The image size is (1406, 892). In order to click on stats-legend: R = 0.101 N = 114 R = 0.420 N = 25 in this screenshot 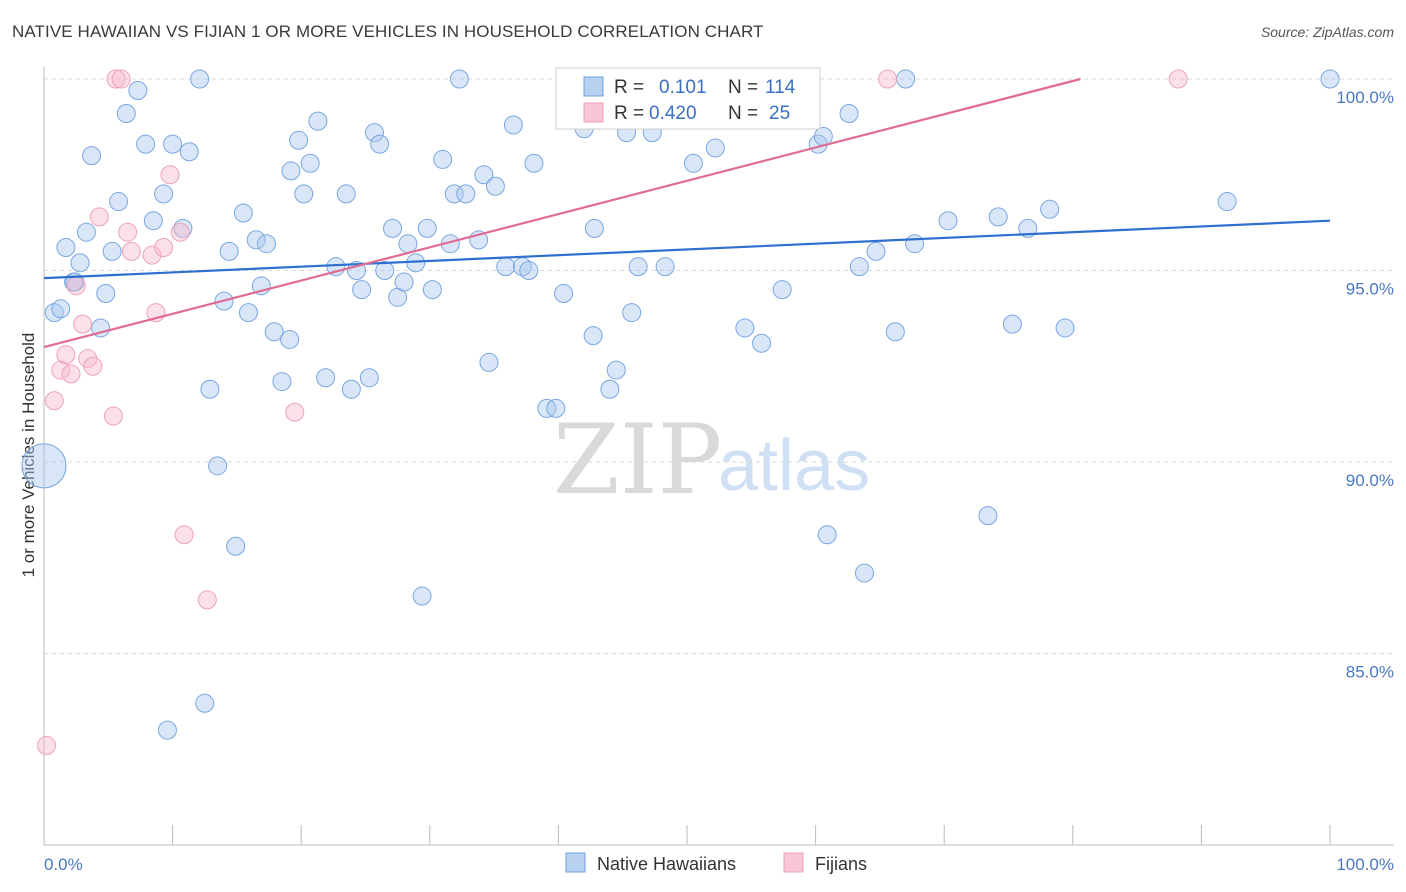, I will do `click(688, 98)`.